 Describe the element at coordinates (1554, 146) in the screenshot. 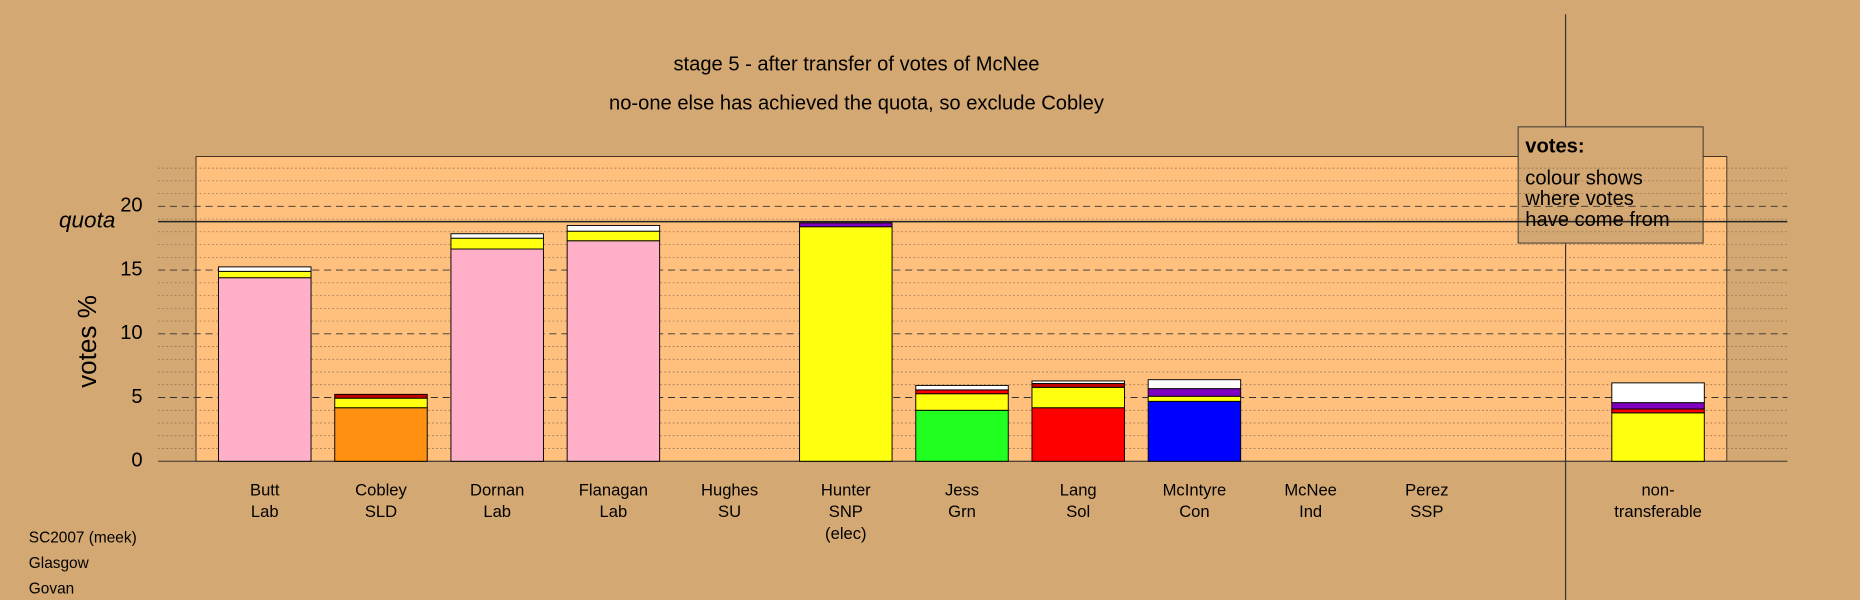

I see `legend-title: votes:` at that location.